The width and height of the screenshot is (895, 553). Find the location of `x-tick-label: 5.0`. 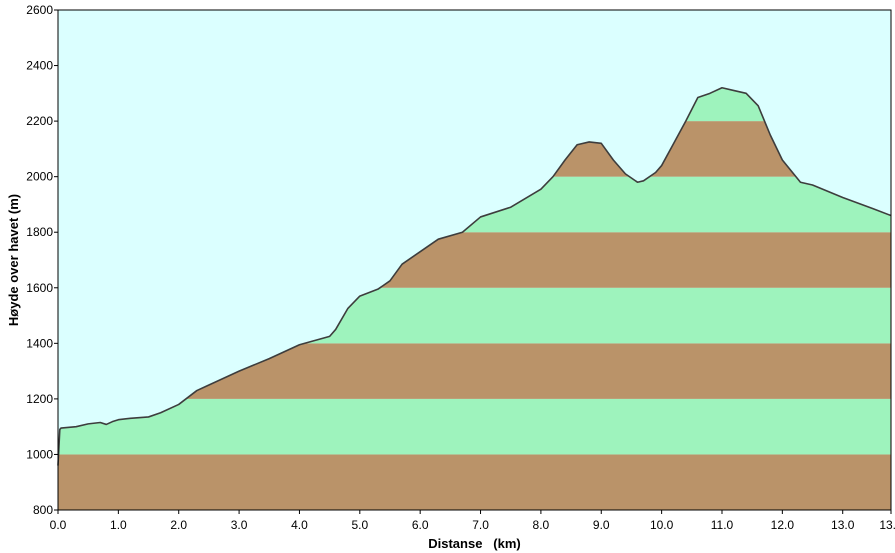

x-tick-label: 5.0 is located at coordinates (359, 525).